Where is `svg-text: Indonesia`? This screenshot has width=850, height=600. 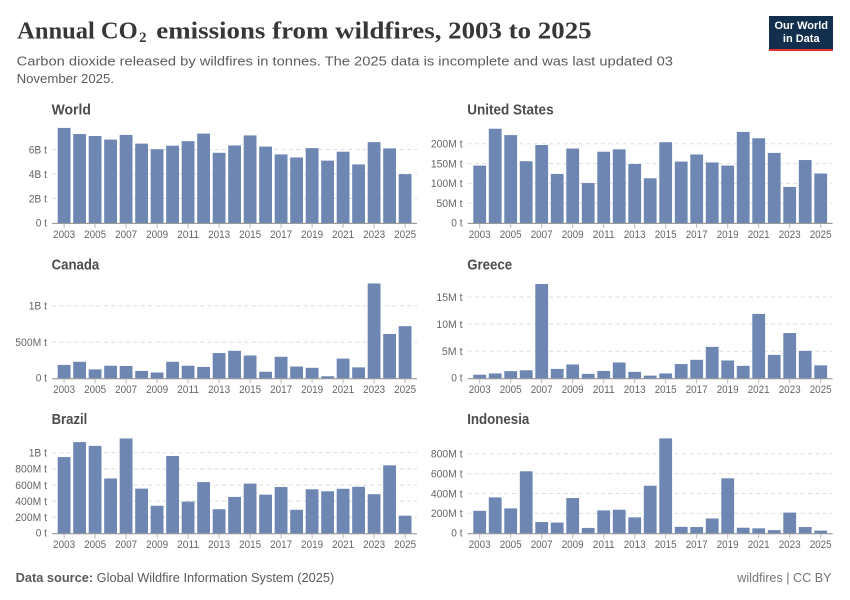
svg-text: Indonesia is located at coordinates (498, 419).